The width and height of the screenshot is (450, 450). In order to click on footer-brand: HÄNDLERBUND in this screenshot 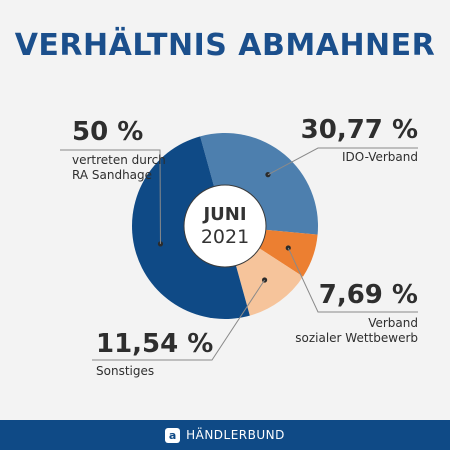, I will do `click(235, 435)`.